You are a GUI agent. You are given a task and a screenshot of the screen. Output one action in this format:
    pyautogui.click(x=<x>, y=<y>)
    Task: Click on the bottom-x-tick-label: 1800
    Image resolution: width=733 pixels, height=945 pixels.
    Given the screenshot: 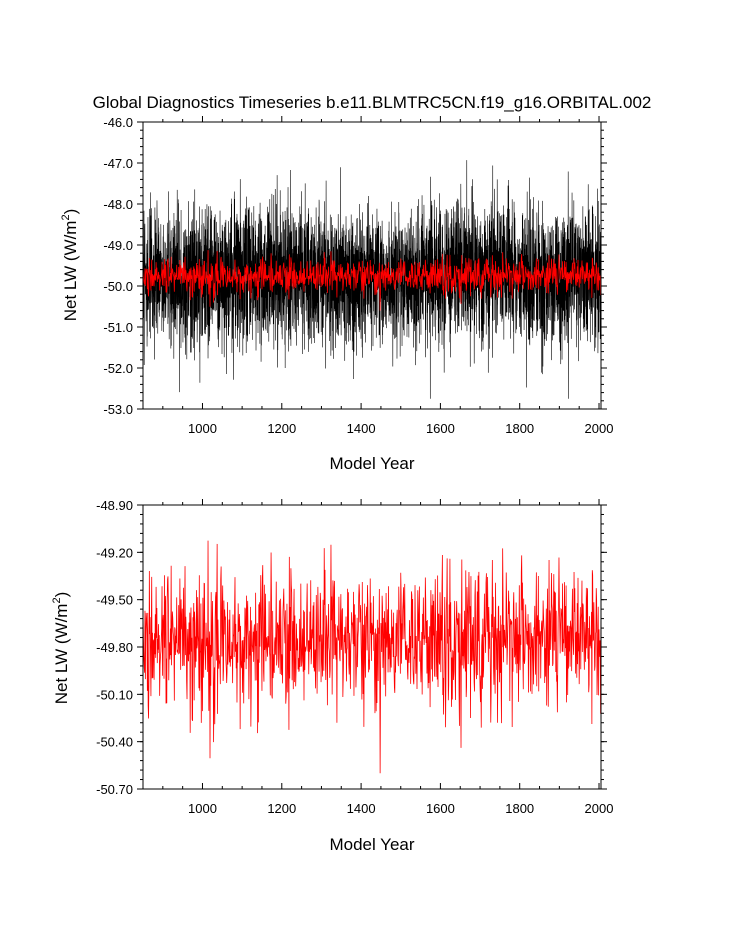 What is the action you would take?
    pyautogui.click(x=519, y=808)
    